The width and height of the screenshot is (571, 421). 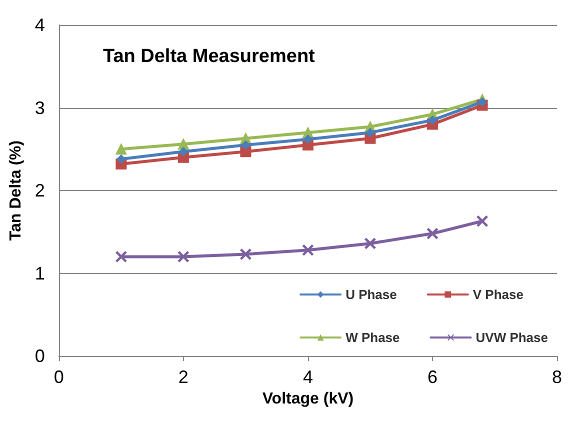 I want to click on y-tick-label: 0, so click(x=39, y=356).